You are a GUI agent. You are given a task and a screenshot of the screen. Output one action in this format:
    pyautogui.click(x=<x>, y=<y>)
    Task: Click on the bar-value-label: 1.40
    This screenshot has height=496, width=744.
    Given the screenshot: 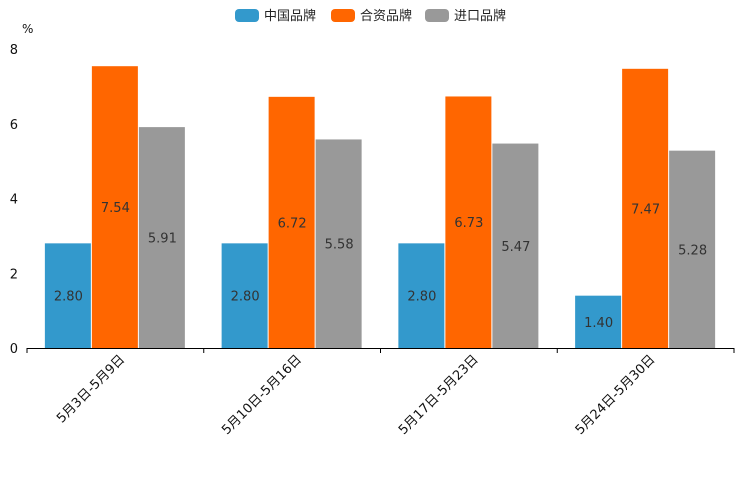 What is the action you would take?
    pyautogui.click(x=598, y=323)
    